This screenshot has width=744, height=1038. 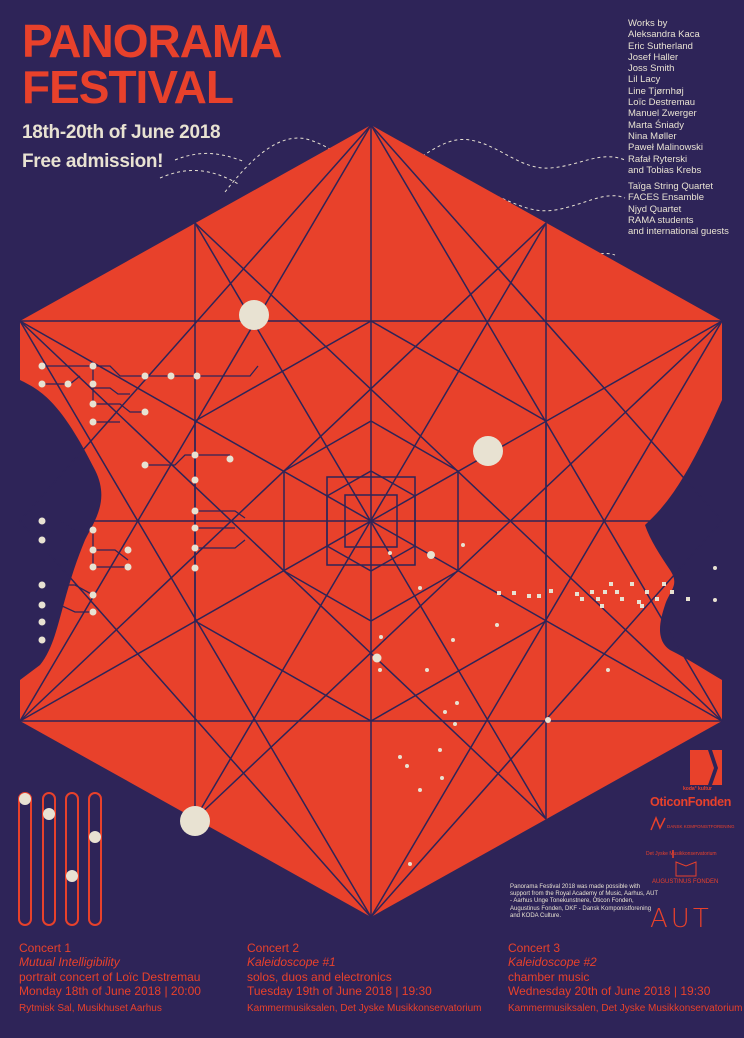 I want to click on composer: Josef Haller, so click(x=653, y=57).